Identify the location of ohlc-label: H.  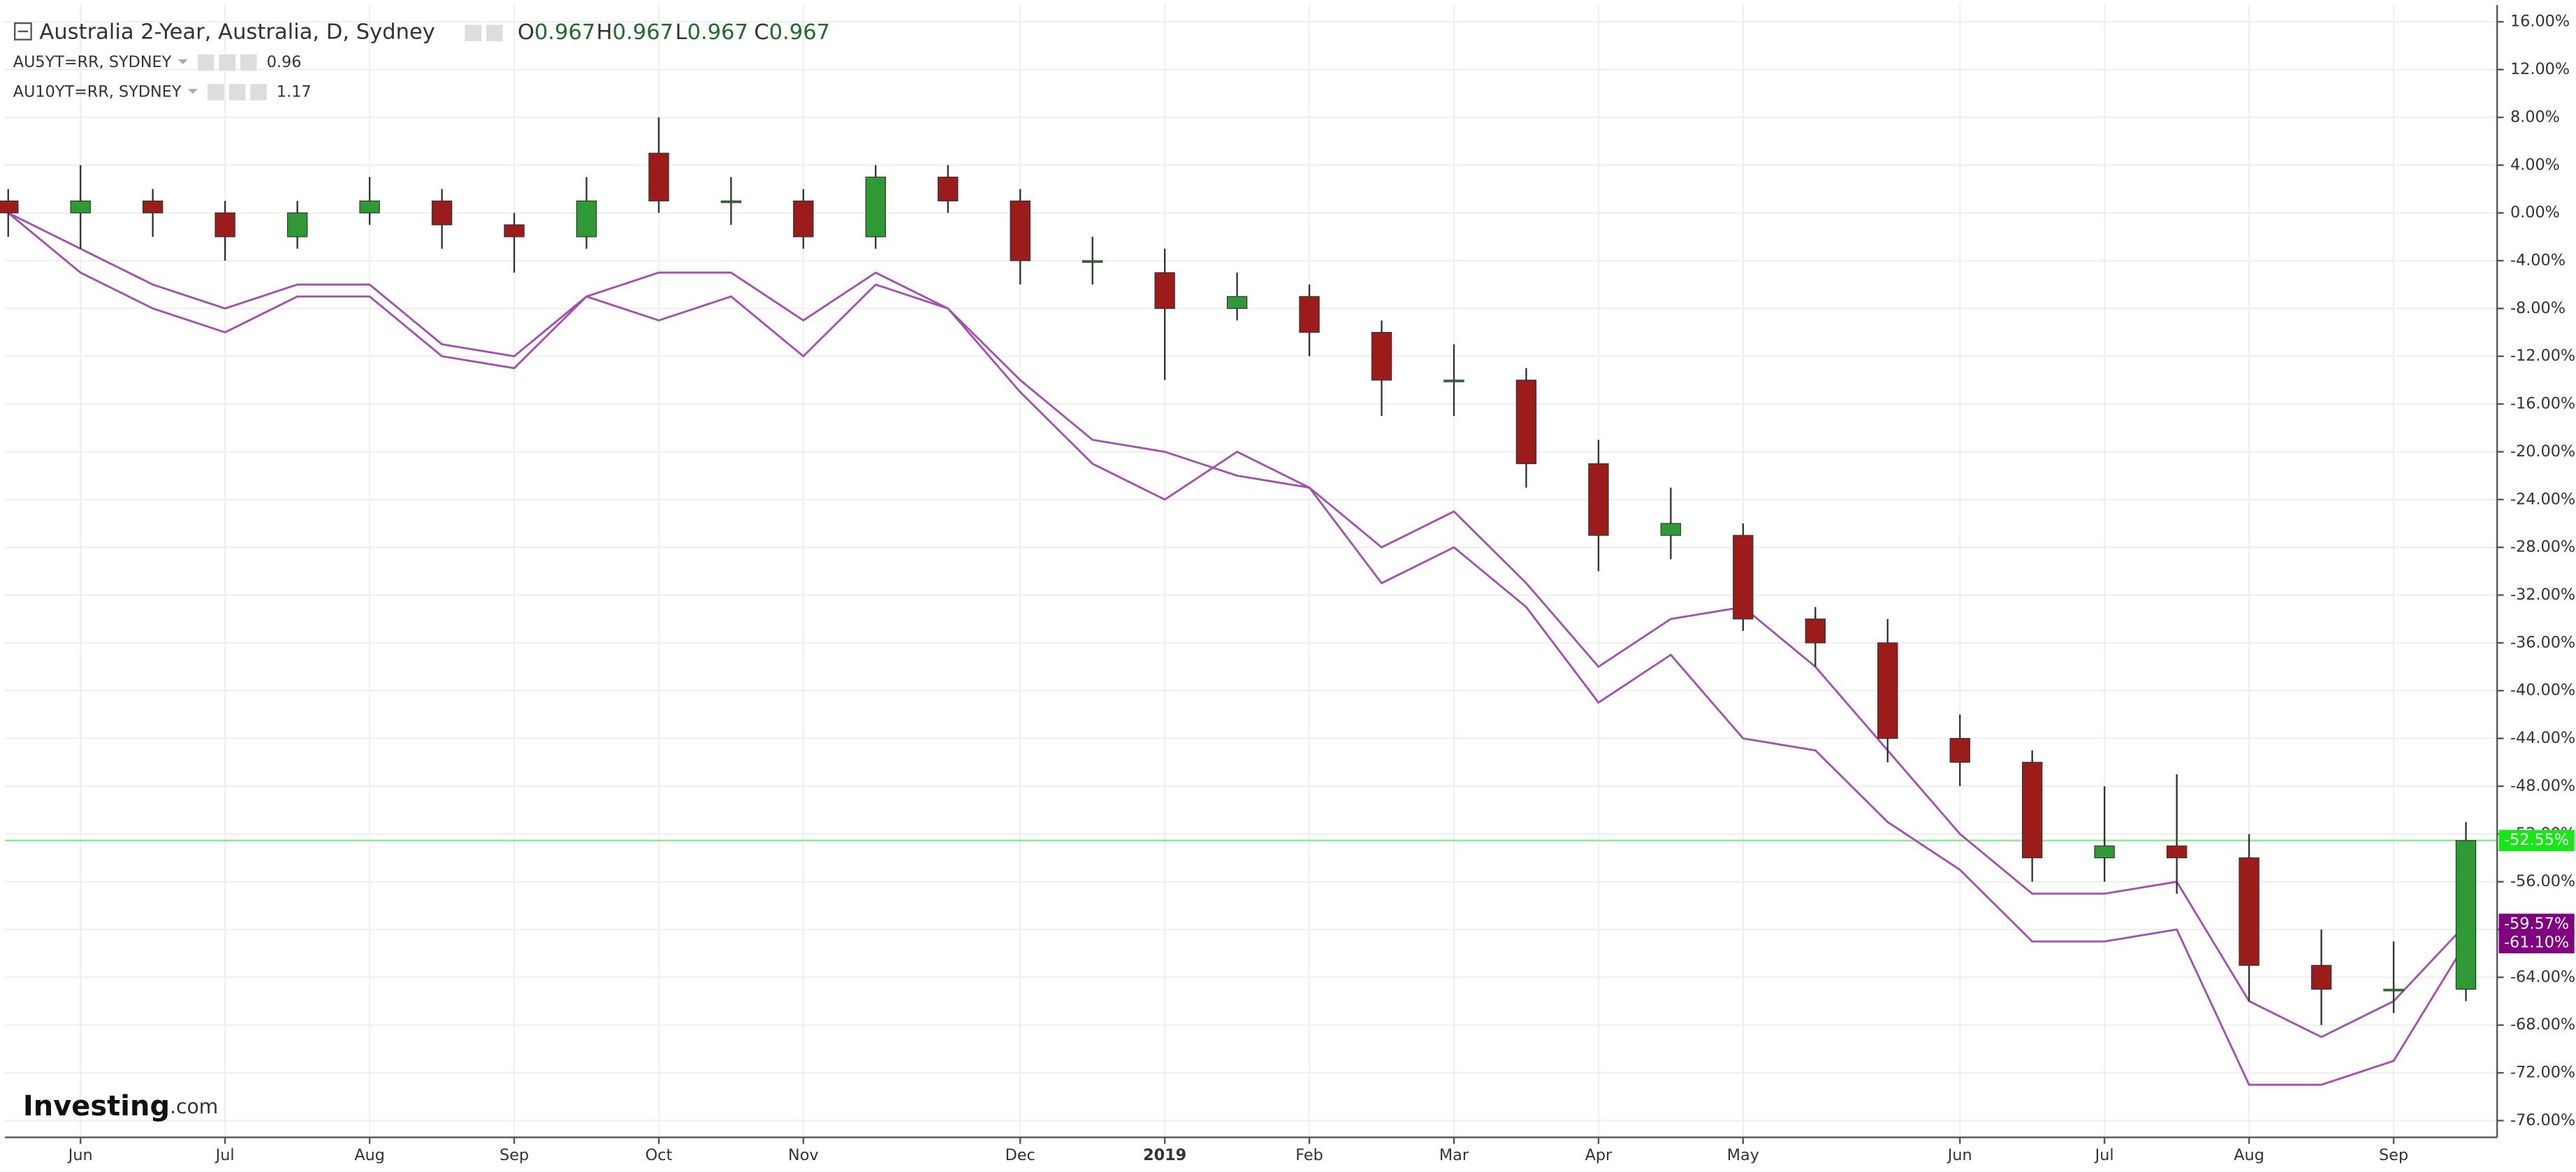
(605, 32).